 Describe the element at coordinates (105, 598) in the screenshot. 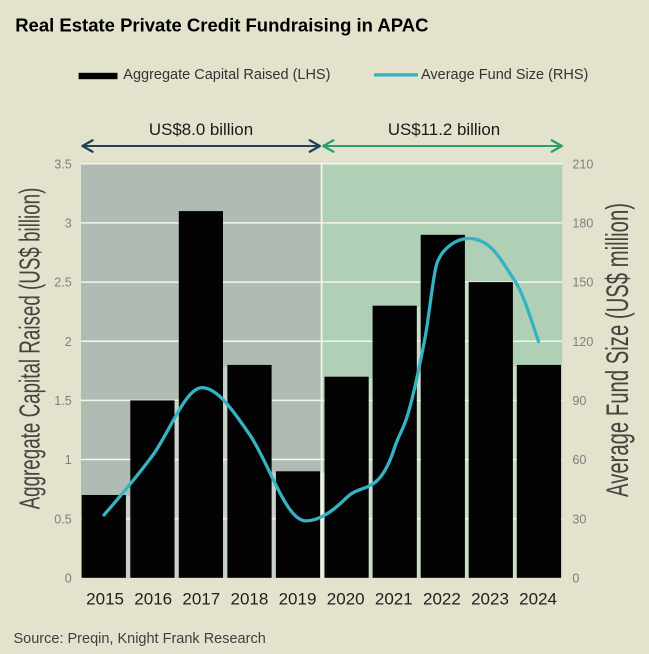

I see `svg-text: 2015` at that location.